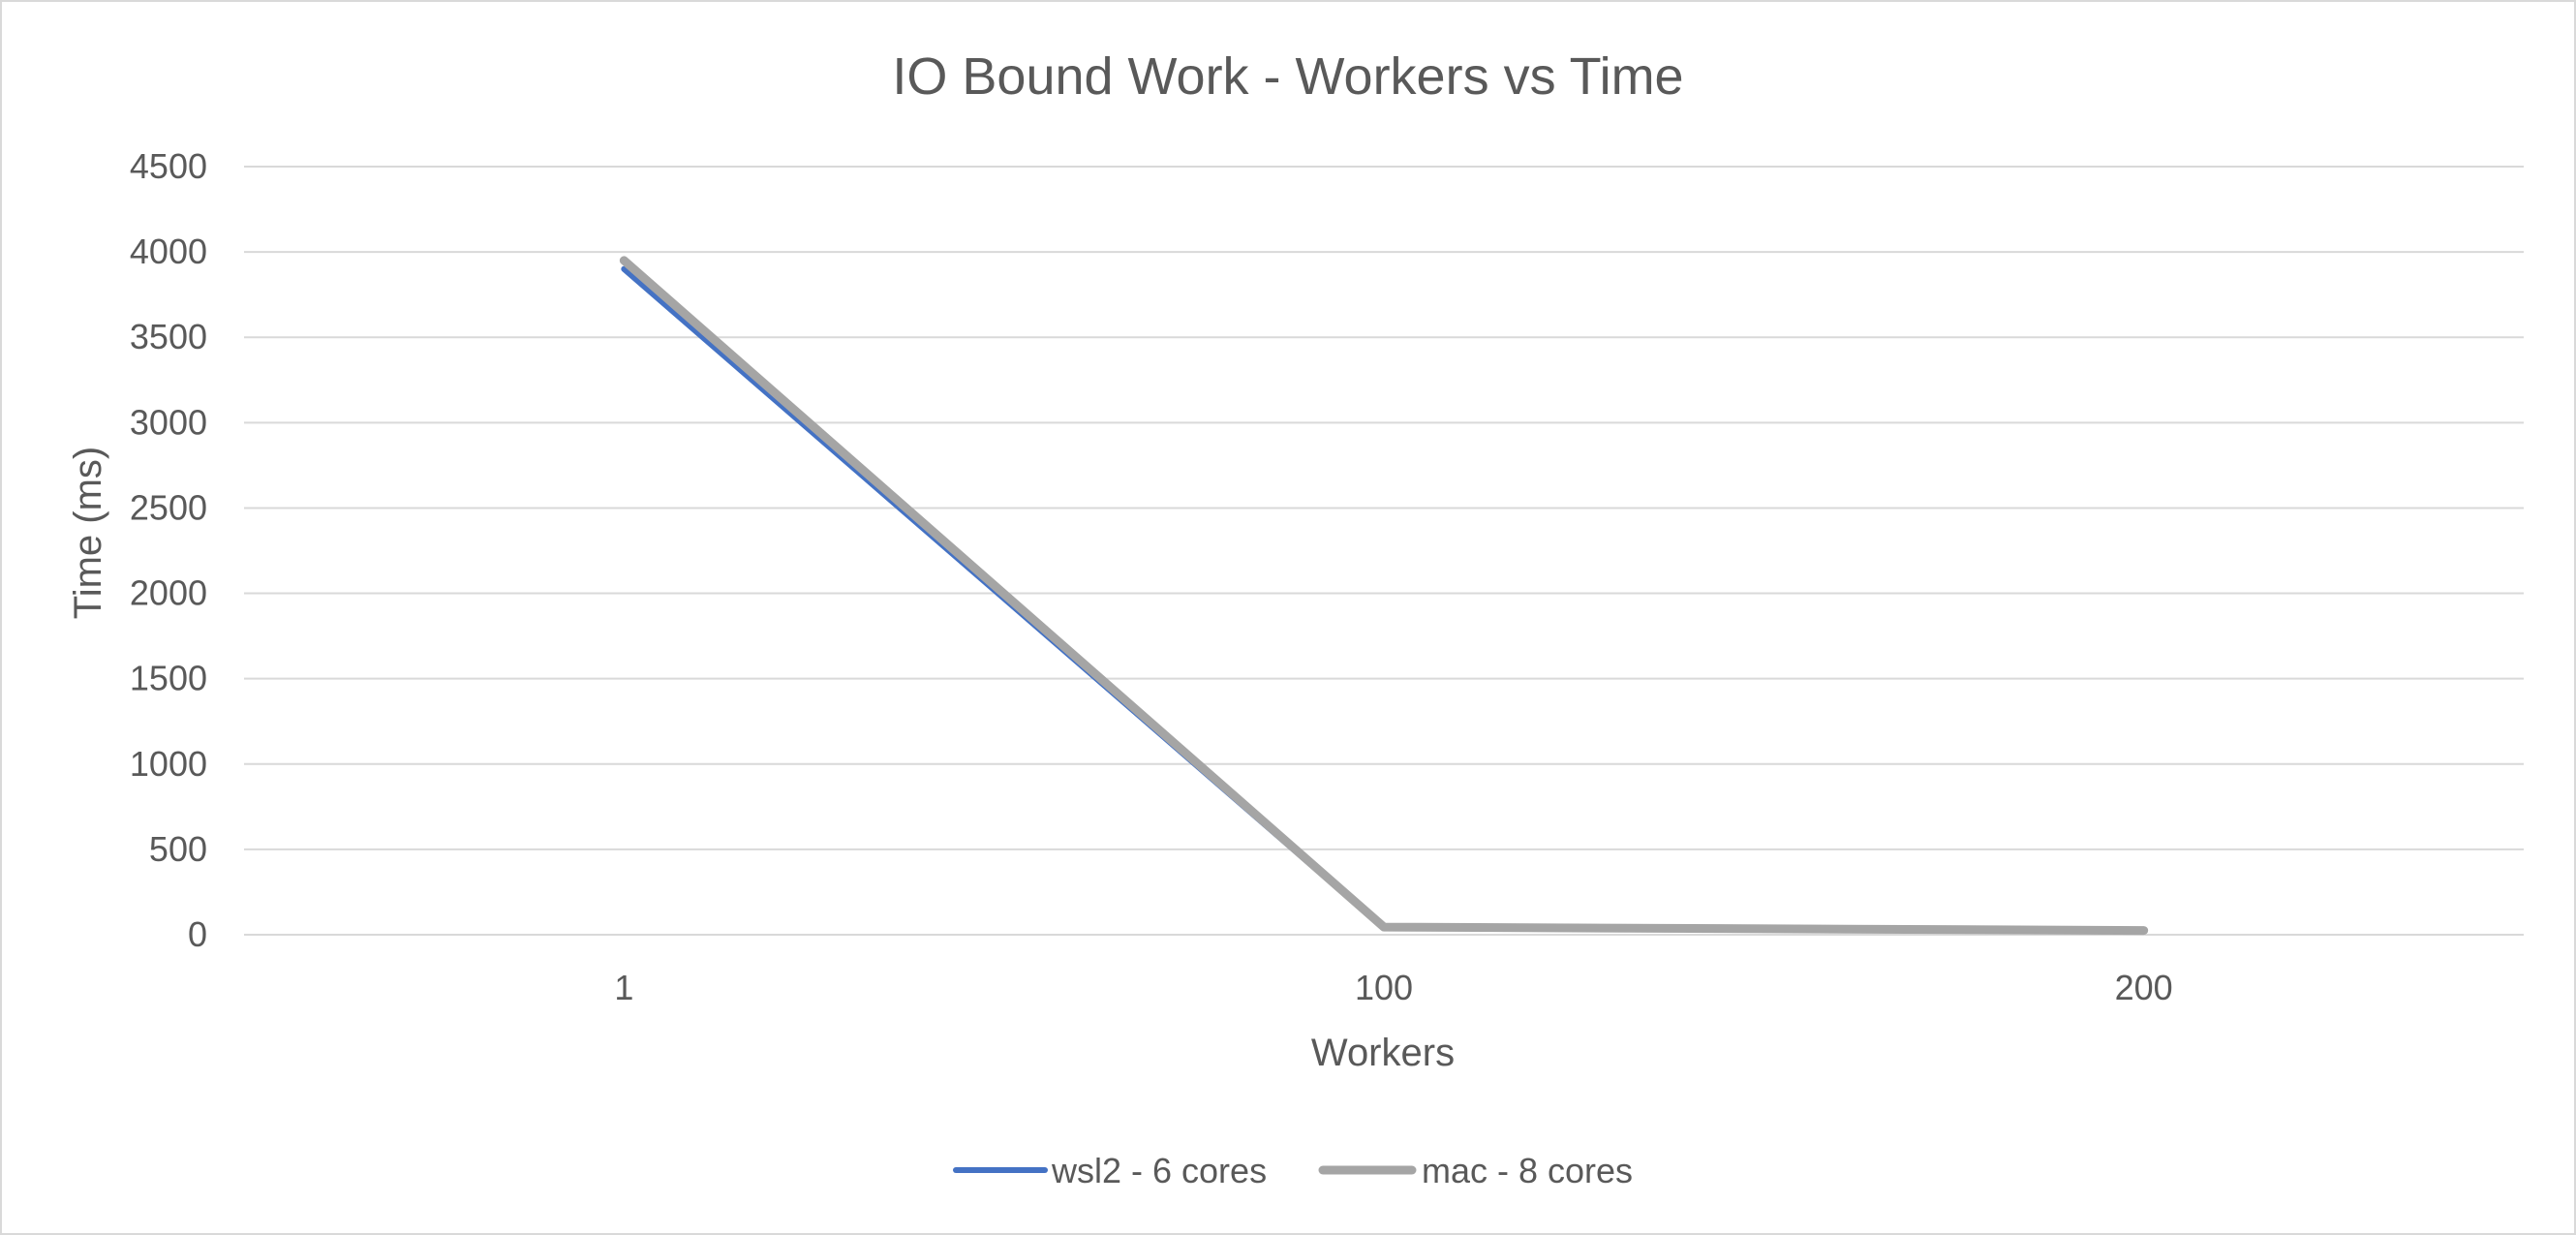  What do you see at coordinates (1293, 1171) in the screenshot?
I see `legend: wsl2 - 6 cores mac - 8 cores` at bounding box center [1293, 1171].